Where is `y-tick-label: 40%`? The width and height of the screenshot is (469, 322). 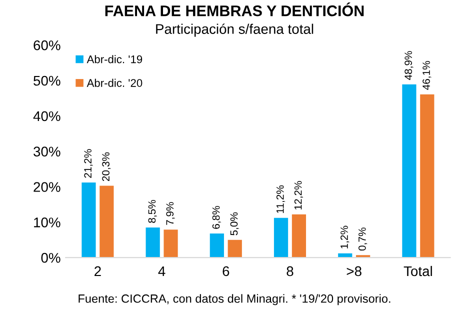
y-tick-label: 40% is located at coordinates (46, 116).